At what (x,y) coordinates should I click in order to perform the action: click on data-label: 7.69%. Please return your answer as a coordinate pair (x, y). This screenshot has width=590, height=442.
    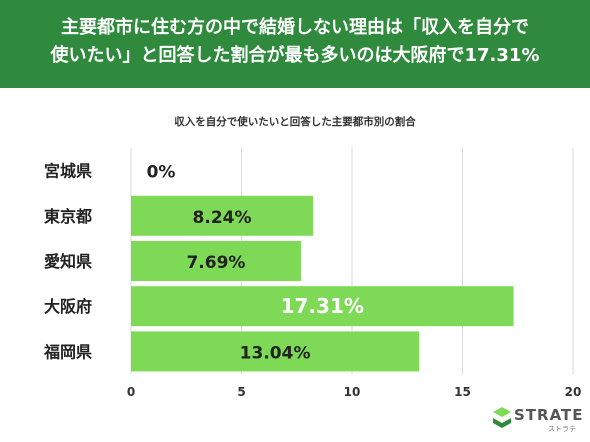
    Looking at the image, I should click on (215, 263).